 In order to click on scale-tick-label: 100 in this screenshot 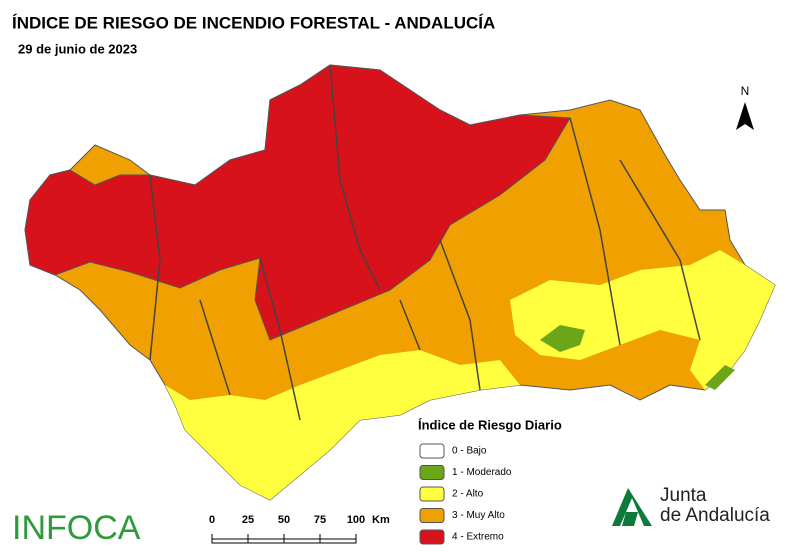, I will do `click(356, 520)`.